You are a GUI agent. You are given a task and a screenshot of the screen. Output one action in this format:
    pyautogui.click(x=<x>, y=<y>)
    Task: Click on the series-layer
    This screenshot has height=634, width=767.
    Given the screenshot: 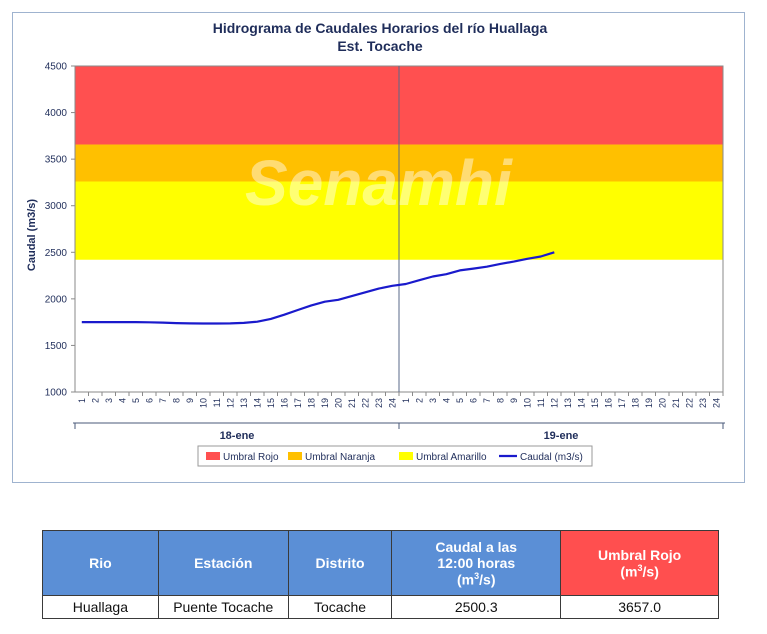 What is the action you would take?
    pyautogui.click(x=318, y=288)
    